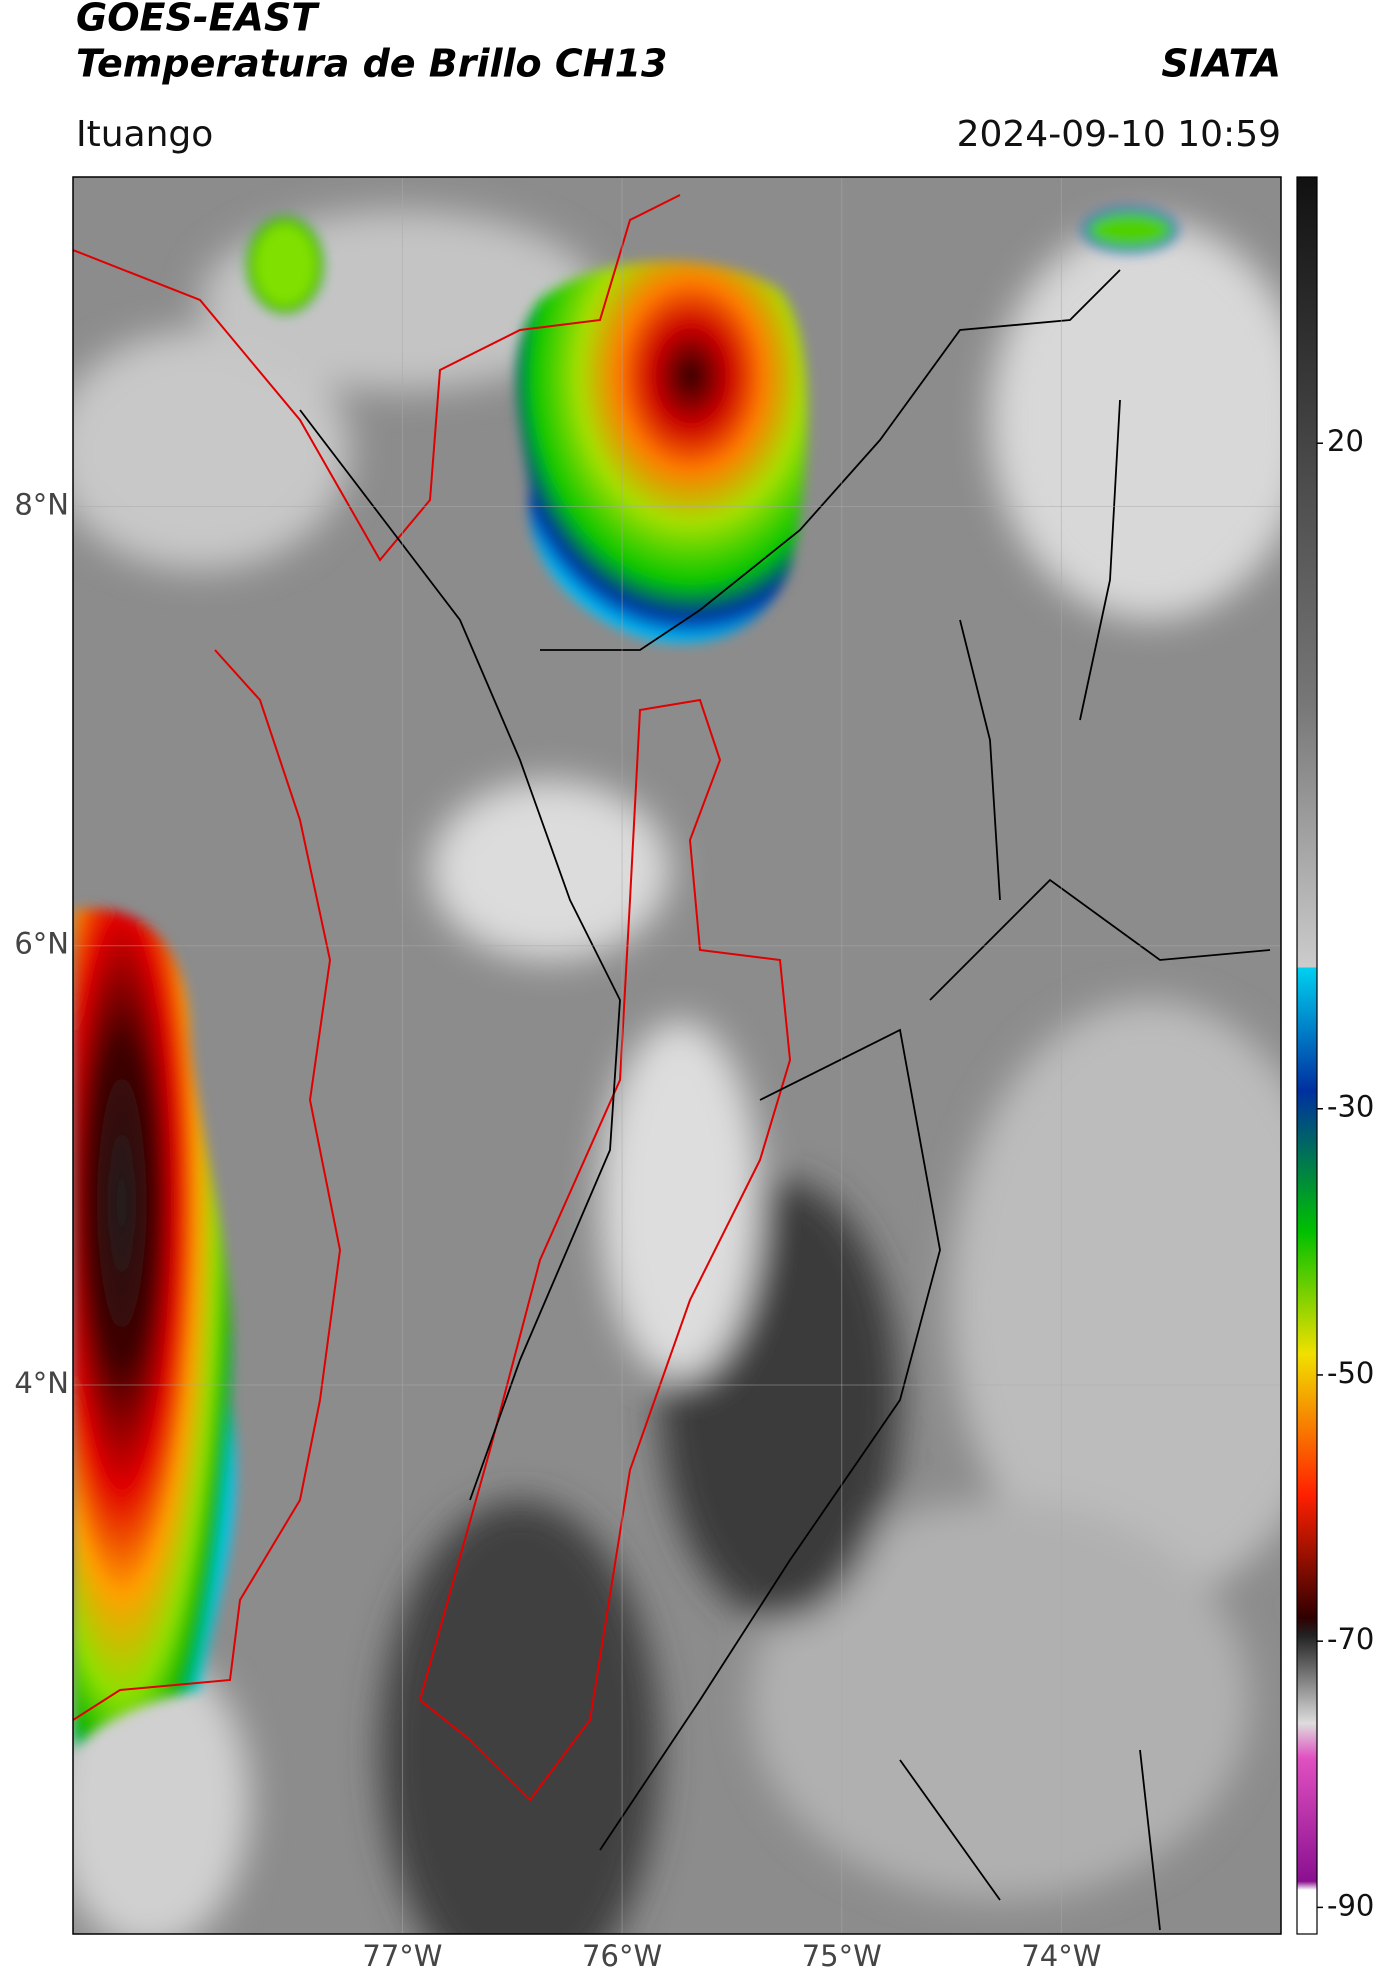  Describe the element at coordinates (41, 1383) in the screenshot. I see `lat-tick-label: 4°N` at that location.